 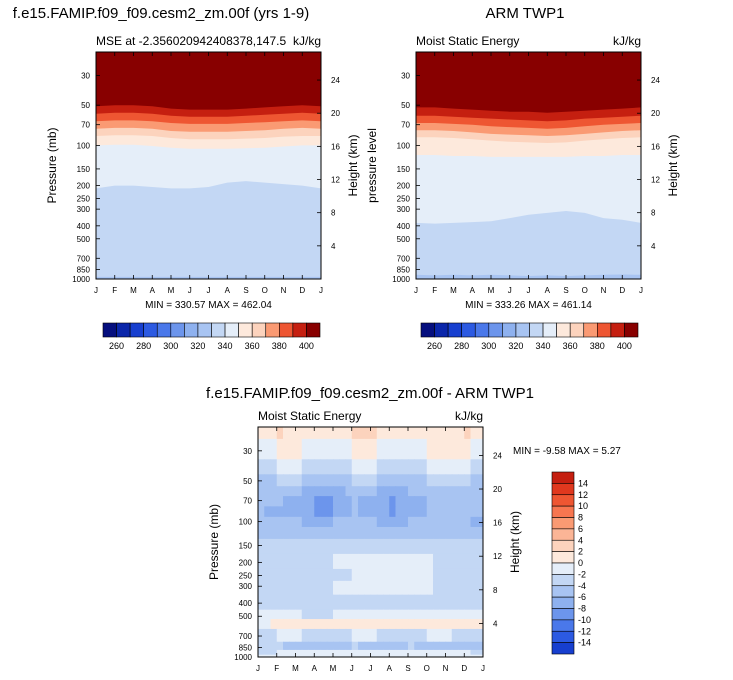 What do you see at coordinates (84, 145) in the screenshot?
I see `y-tick-label: 100` at bounding box center [84, 145].